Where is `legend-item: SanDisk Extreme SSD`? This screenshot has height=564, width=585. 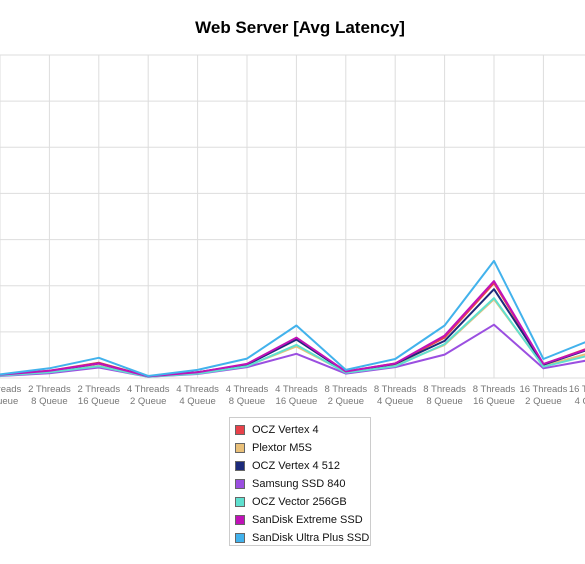 legend-item: SanDisk Extreme SSD is located at coordinates (300, 520).